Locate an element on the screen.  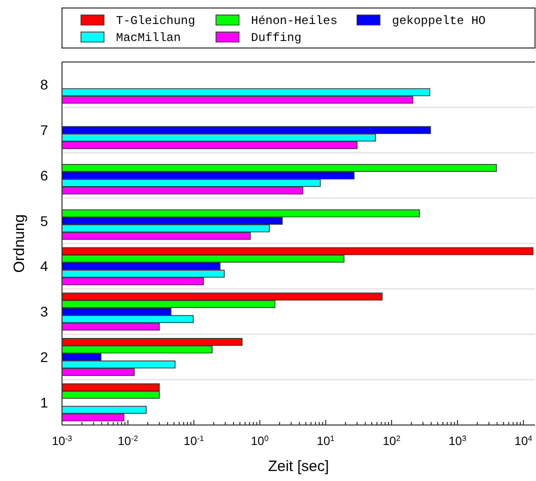
y-tick-label: 8 is located at coordinates (44, 84).